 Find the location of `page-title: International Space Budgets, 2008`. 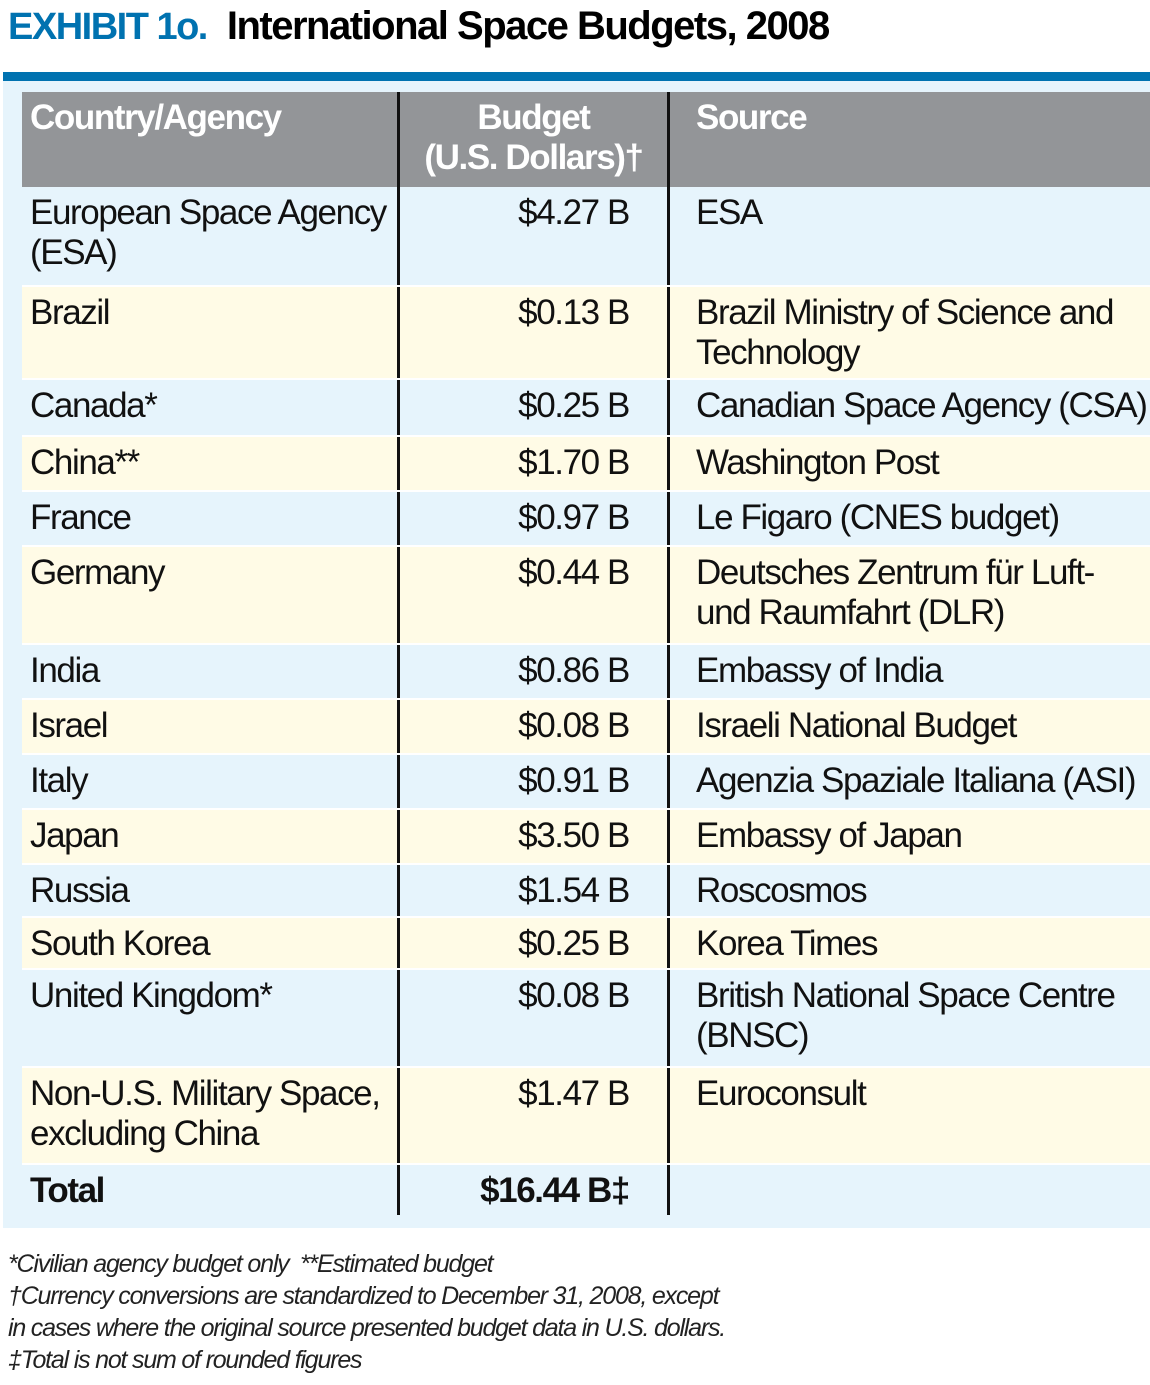

page-title: International Space Budgets, 2008 is located at coordinates (528, 26).